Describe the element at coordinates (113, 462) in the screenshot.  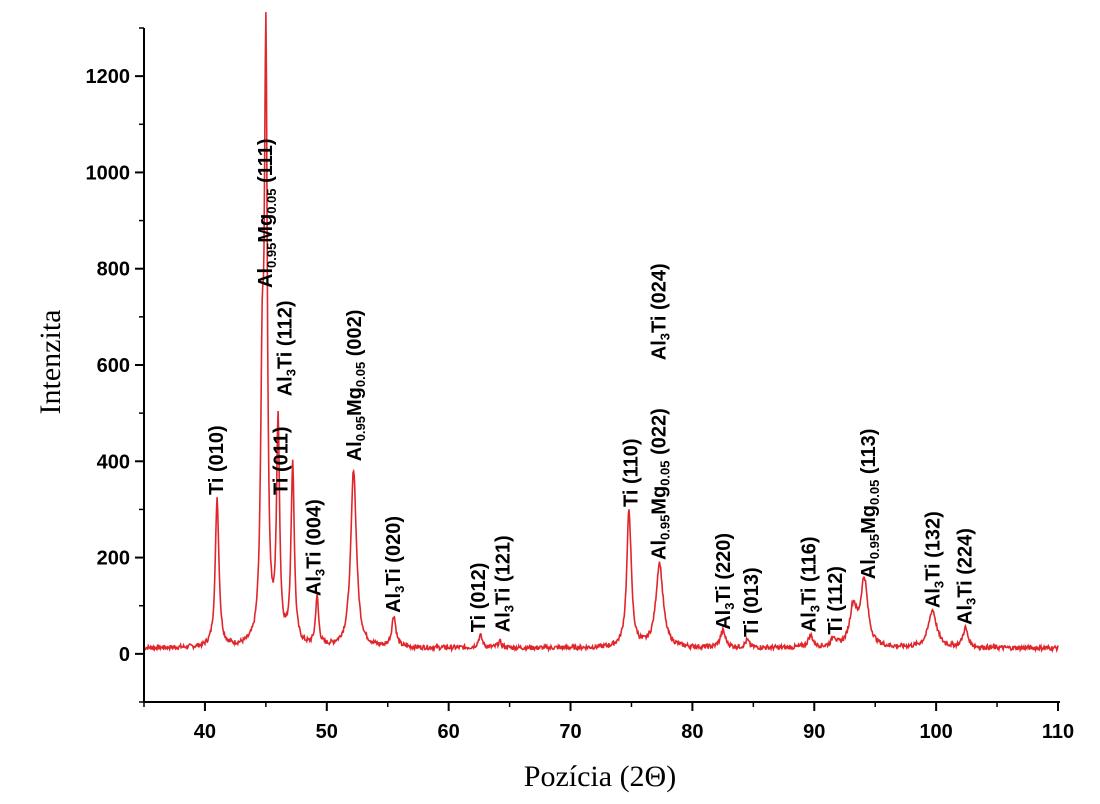
I see `y-tick-label: 400` at that location.